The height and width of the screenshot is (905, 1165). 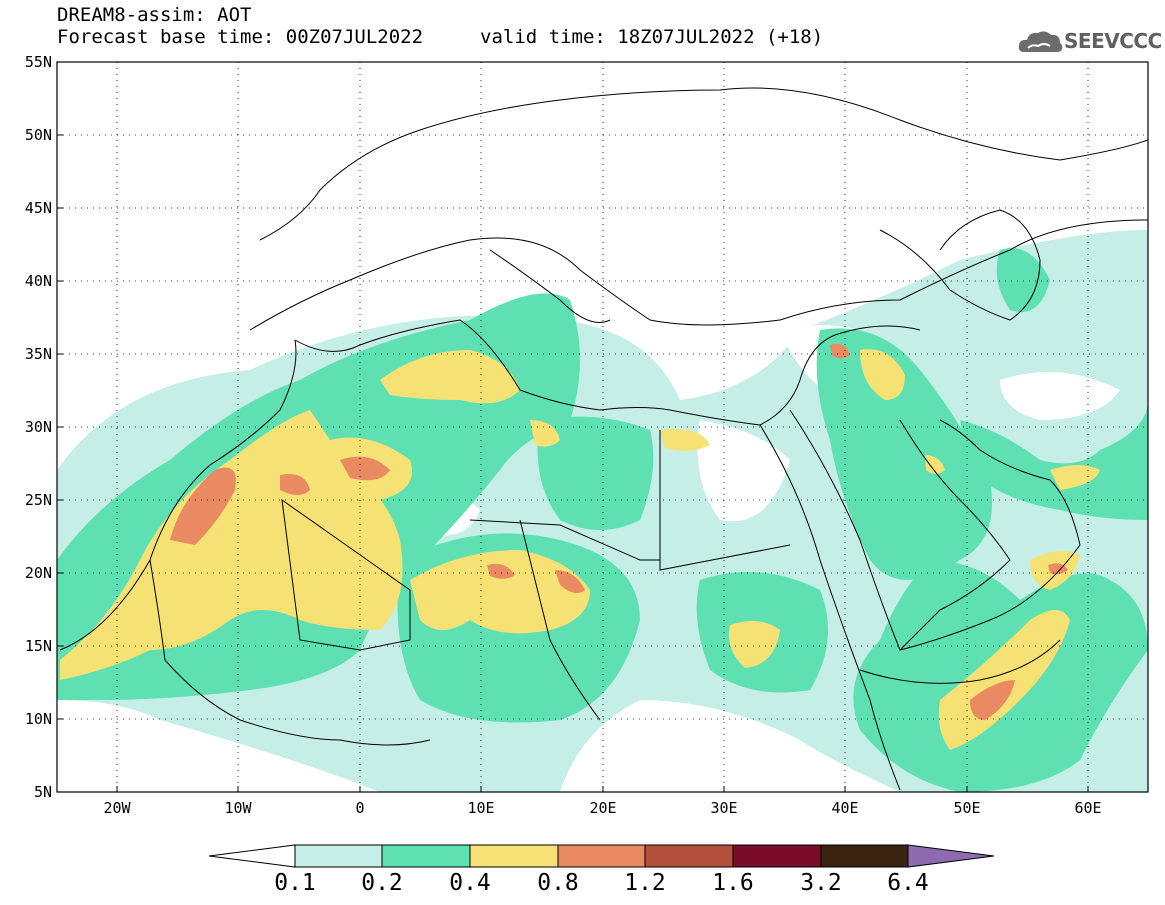 I want to click on logo-text: SEEVCCC, so click(x=1113, y=41).